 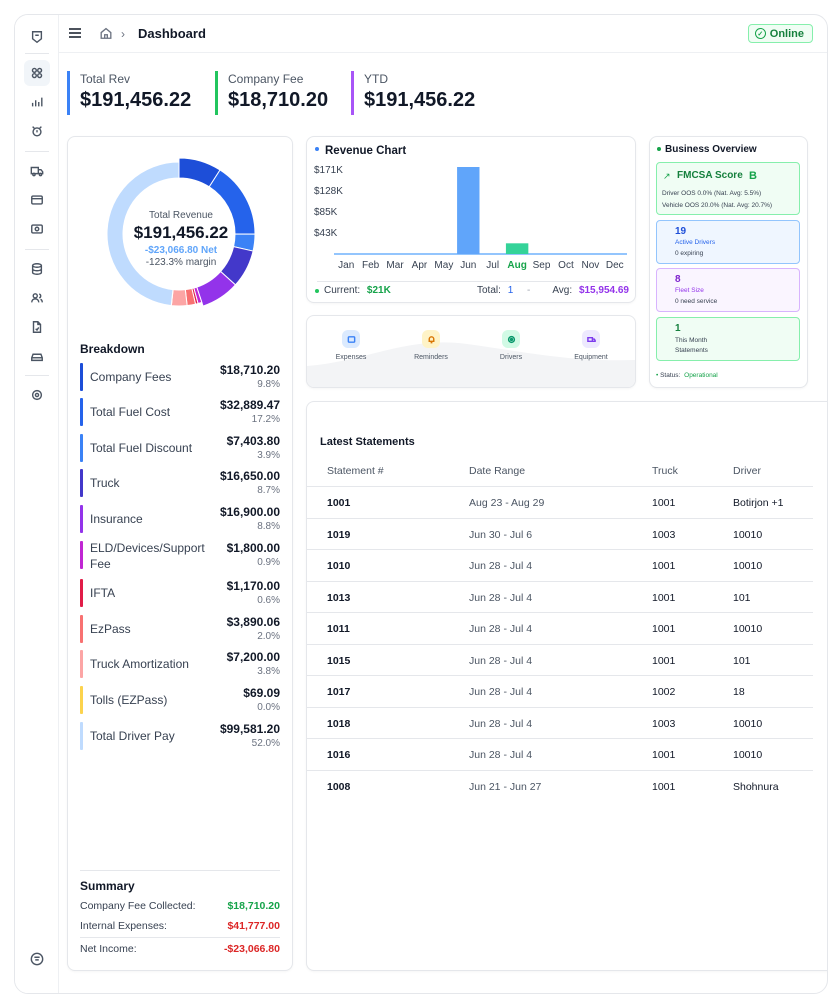 What do you see at coordinates (681, 231) in the screenshot?
I see `drivers-count: 19` at bounding box center [681, 231].